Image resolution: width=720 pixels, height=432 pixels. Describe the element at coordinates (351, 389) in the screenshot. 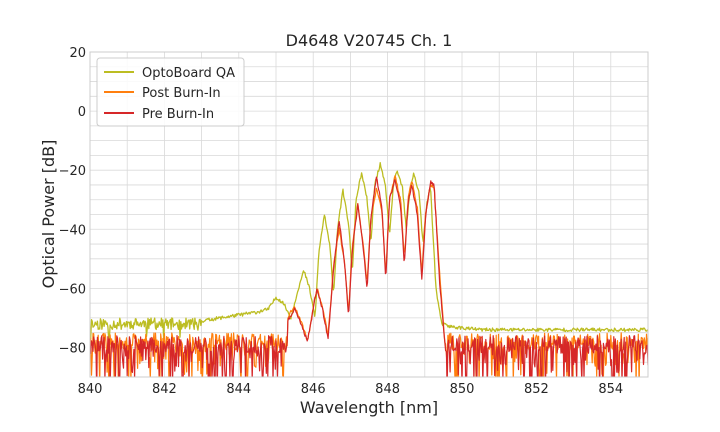

I see `x-tick-labels: 840 842 844 846 848 850 852 854` at that location.